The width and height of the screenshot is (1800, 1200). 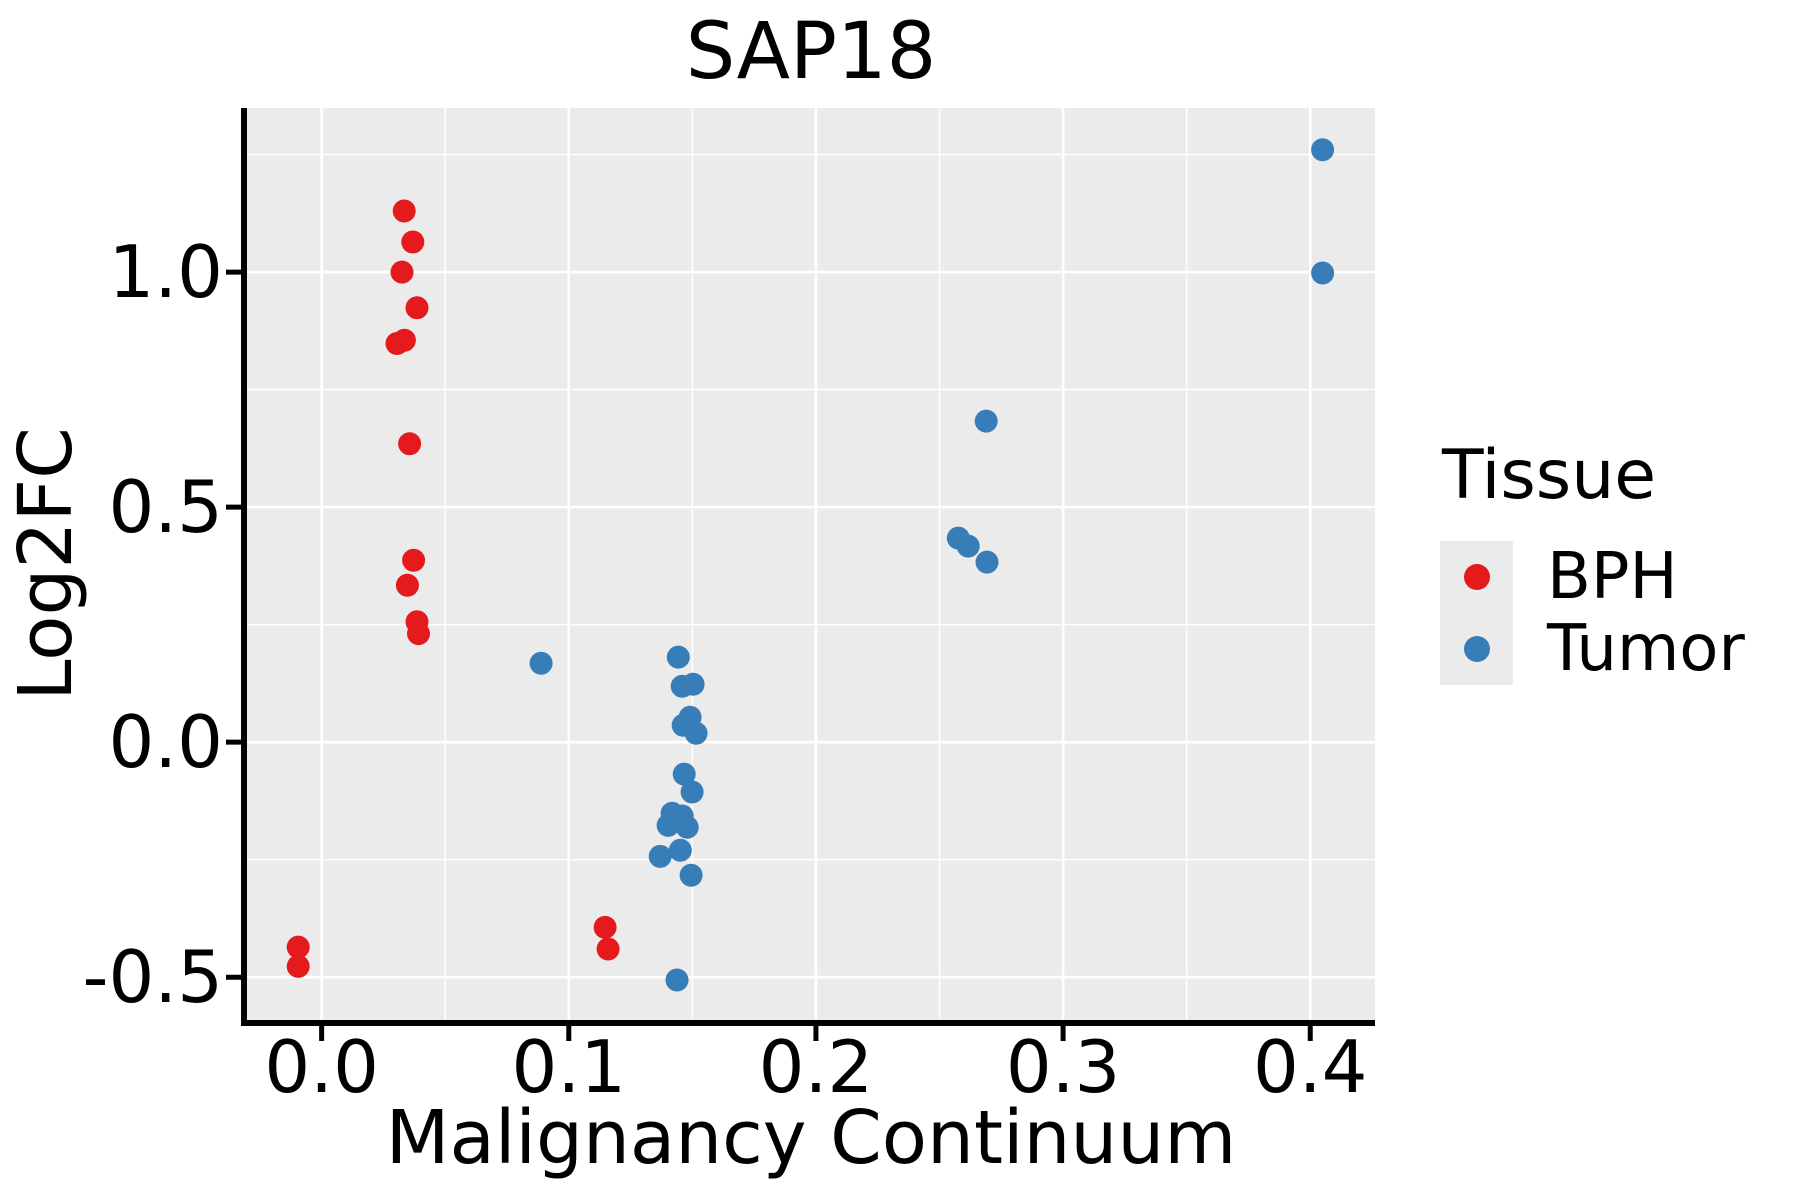 I want to click on legend-key-tumor, so click(x=1476, y=649).